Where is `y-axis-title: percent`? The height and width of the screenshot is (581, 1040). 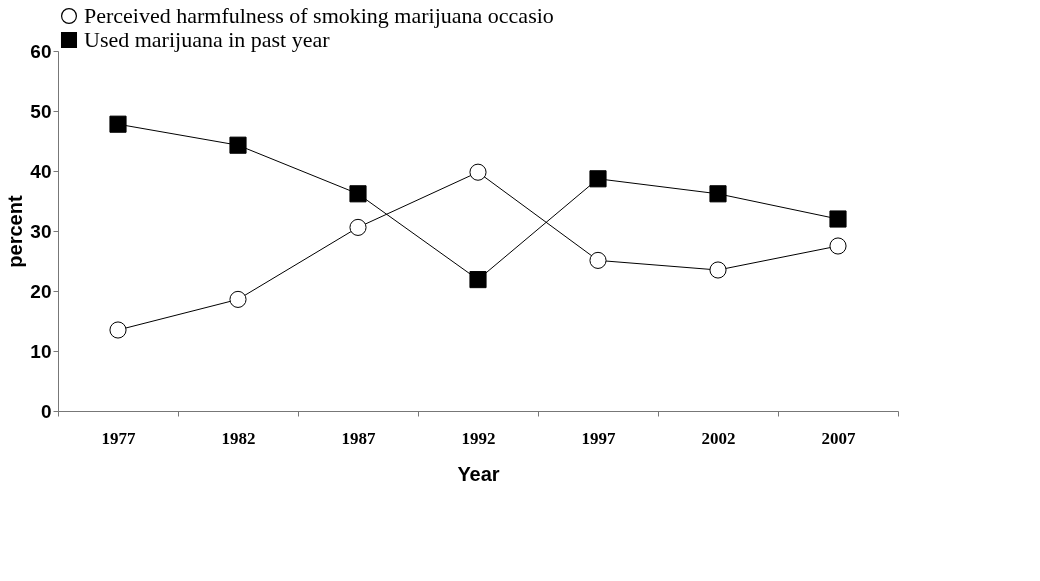 y-axis-title: percent is located at coordinates (15, 231).